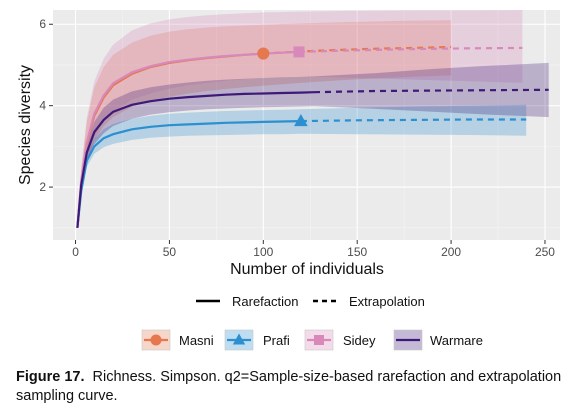 The image size is (583, 411). What do you see at coordinates (75, 252) in the screenshot?
I see `x-tick-label: 0` at bounding box center [75, 252].